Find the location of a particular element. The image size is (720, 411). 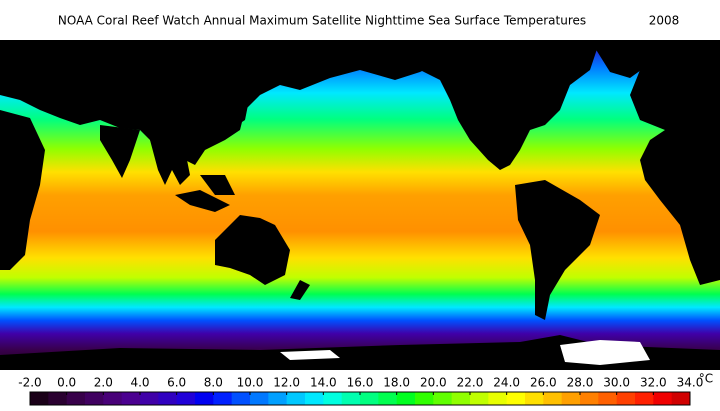

colorbar-tick-label: 8.0 is located at coordinates (213, 383).